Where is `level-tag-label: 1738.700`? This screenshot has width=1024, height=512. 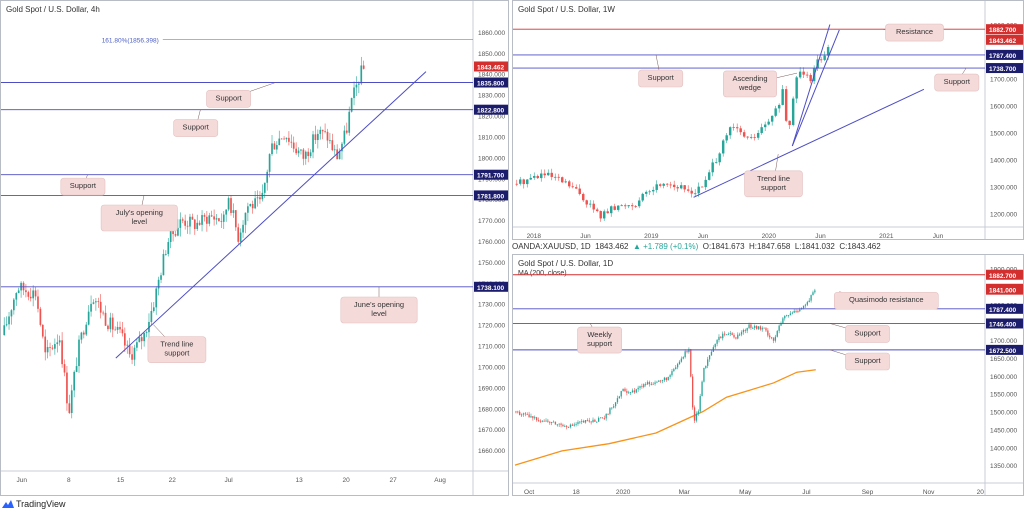
level-tag-label: 1738.700 is located at coordinates (1002, 69).